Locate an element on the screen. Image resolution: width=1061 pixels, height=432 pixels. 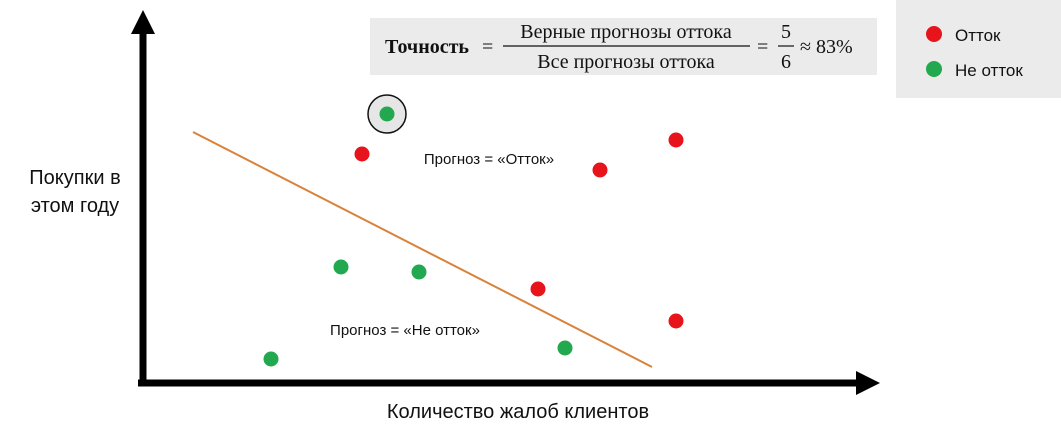
legend-label: Не отток is located at coordinates (989, 70).